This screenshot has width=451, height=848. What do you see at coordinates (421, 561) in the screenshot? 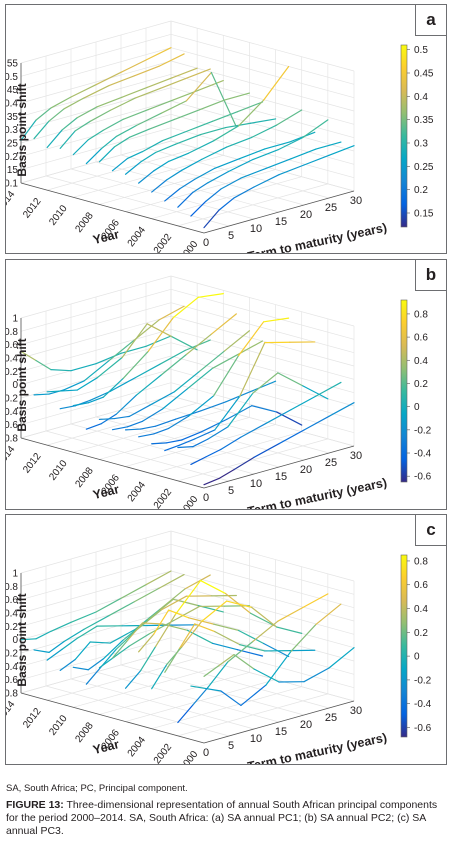
I see `colorbar-tick-label: 0.8` at bounding box center [421, 561].